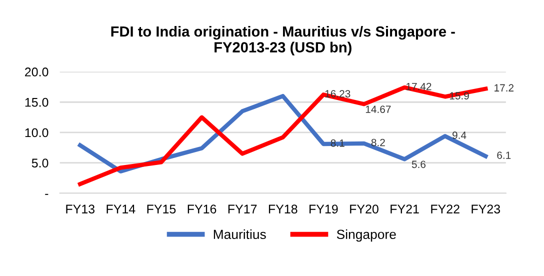 The image size is (544, 276). I want to click on y-tick-label: 20.0, so click(36, 72).